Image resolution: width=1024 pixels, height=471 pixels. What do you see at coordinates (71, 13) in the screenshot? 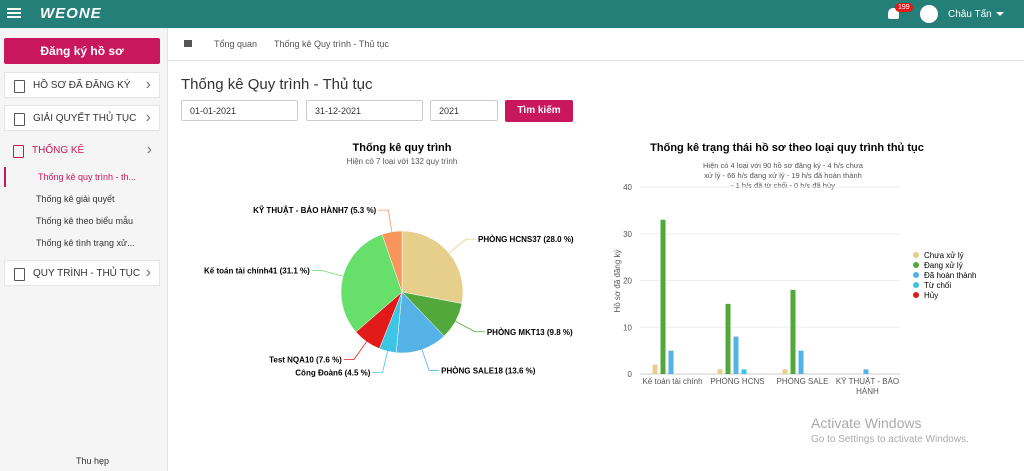
I see `logo: WEONE` at bounding box center [71, 13].